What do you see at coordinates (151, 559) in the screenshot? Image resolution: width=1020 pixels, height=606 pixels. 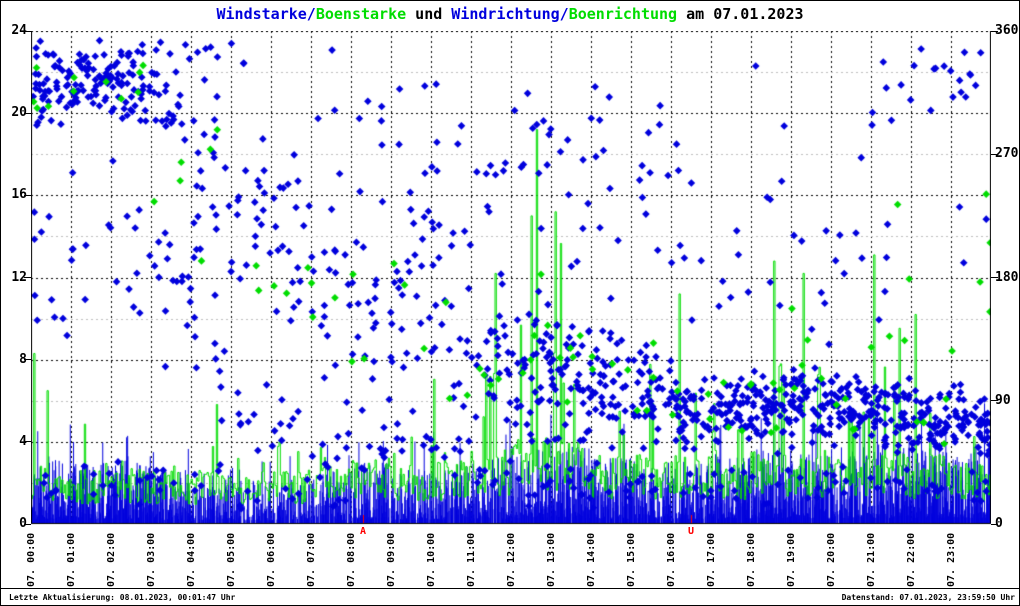 I see `x-axis-label: 07. 03:00` at bounding box center [151, 559].